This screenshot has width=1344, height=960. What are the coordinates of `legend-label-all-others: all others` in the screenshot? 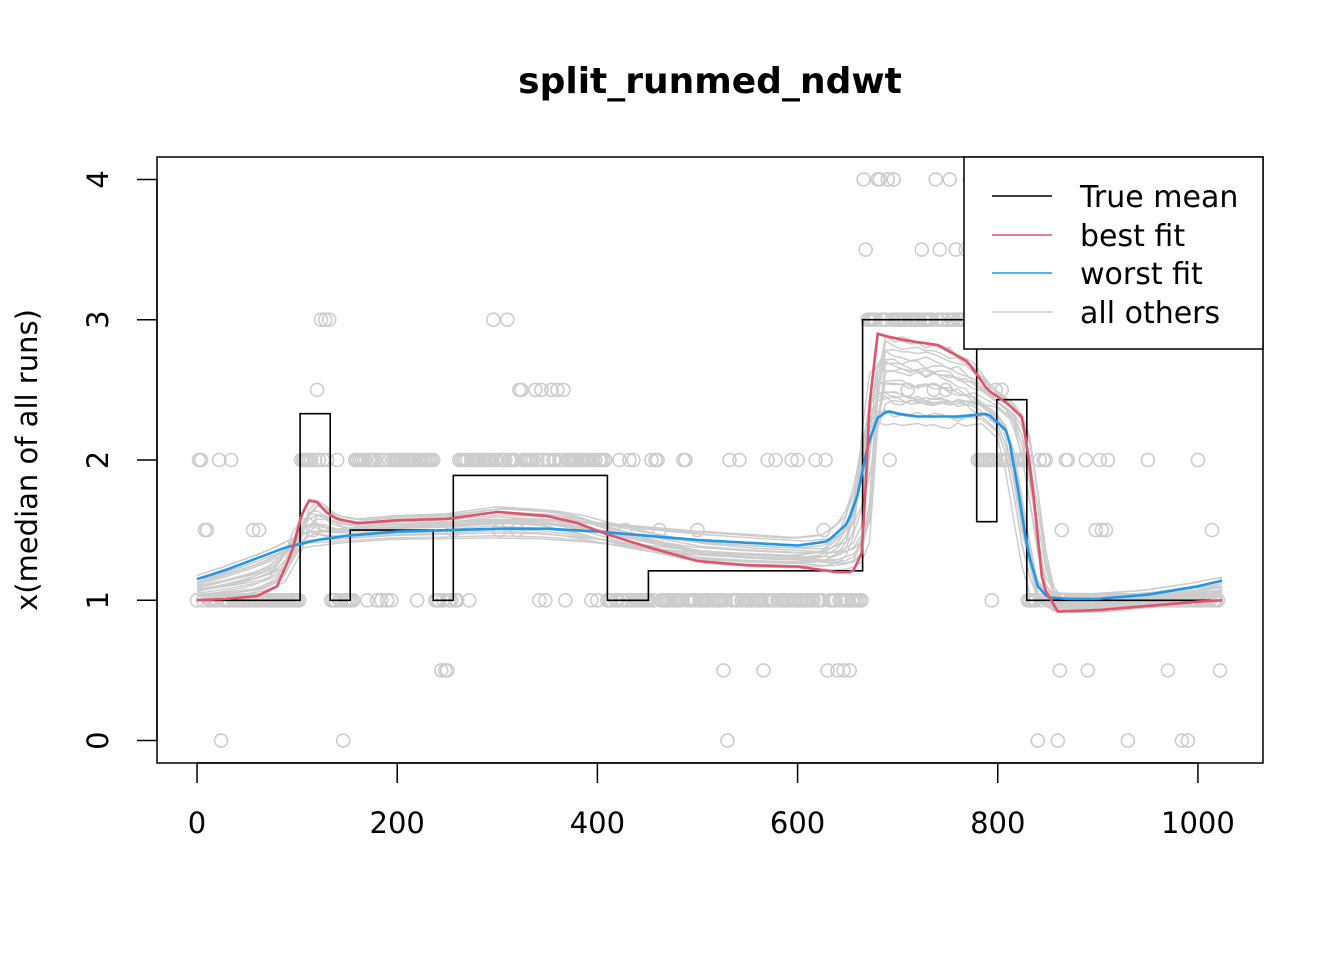 It's located at (1150, 313).